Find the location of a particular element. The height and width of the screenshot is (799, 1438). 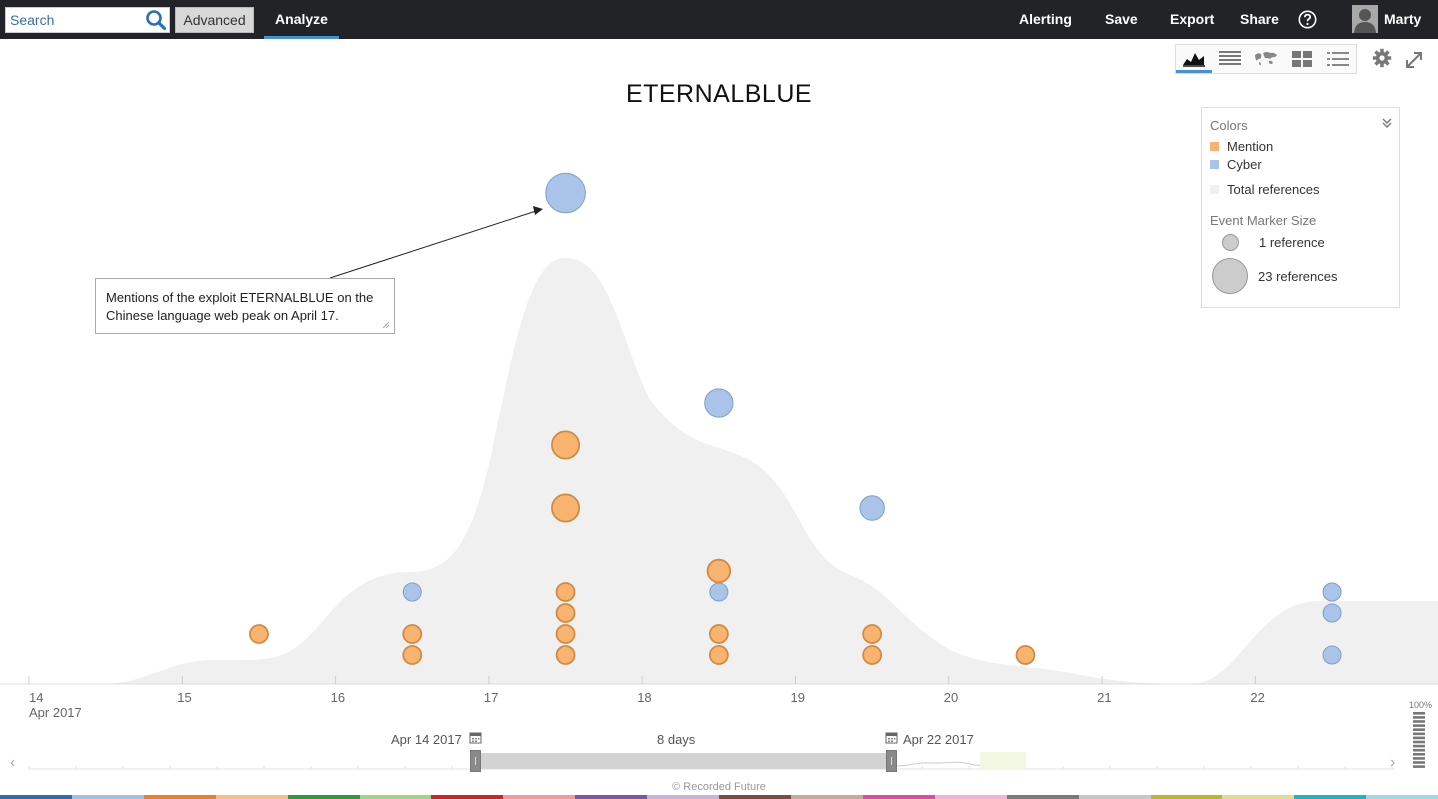

calendar-end-icon is located at coordinates (891, 737).